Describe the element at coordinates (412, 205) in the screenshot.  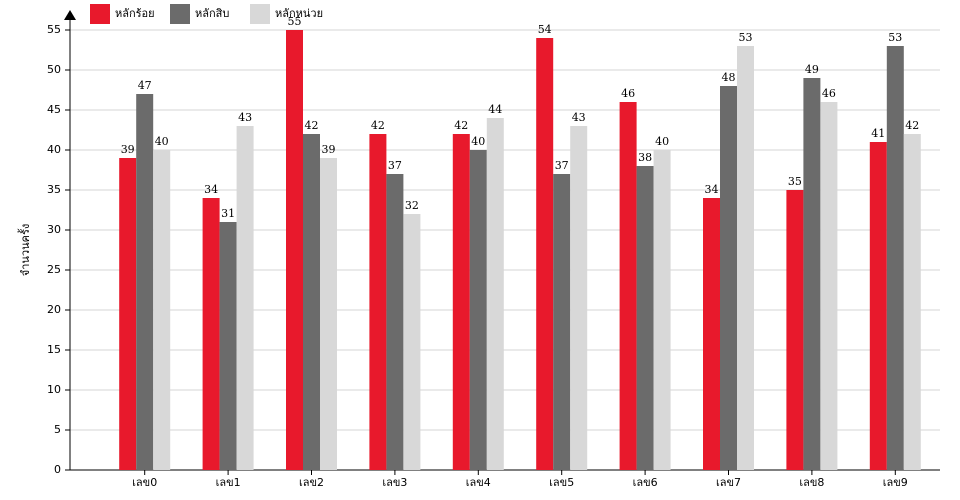
I see `value-label: 32` at that location.